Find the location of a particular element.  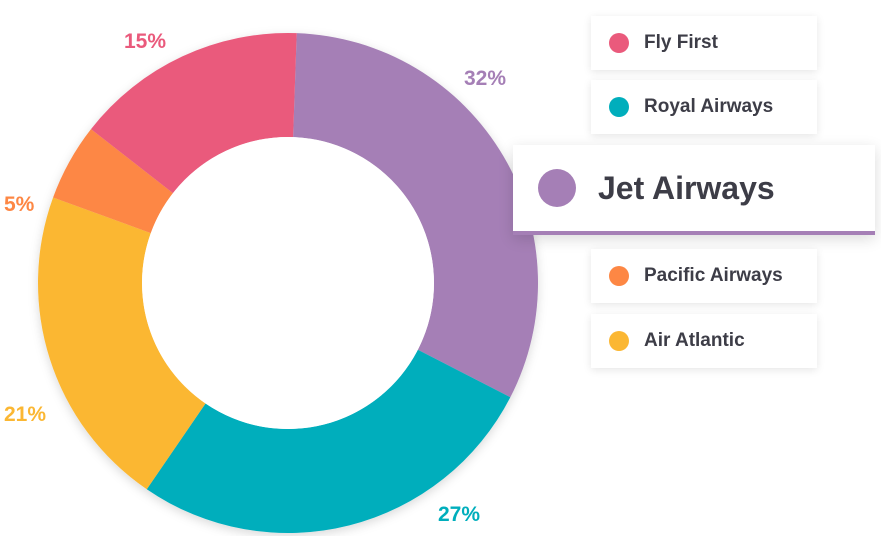

slice-pacific-airways is located at coordinates (113, 181).